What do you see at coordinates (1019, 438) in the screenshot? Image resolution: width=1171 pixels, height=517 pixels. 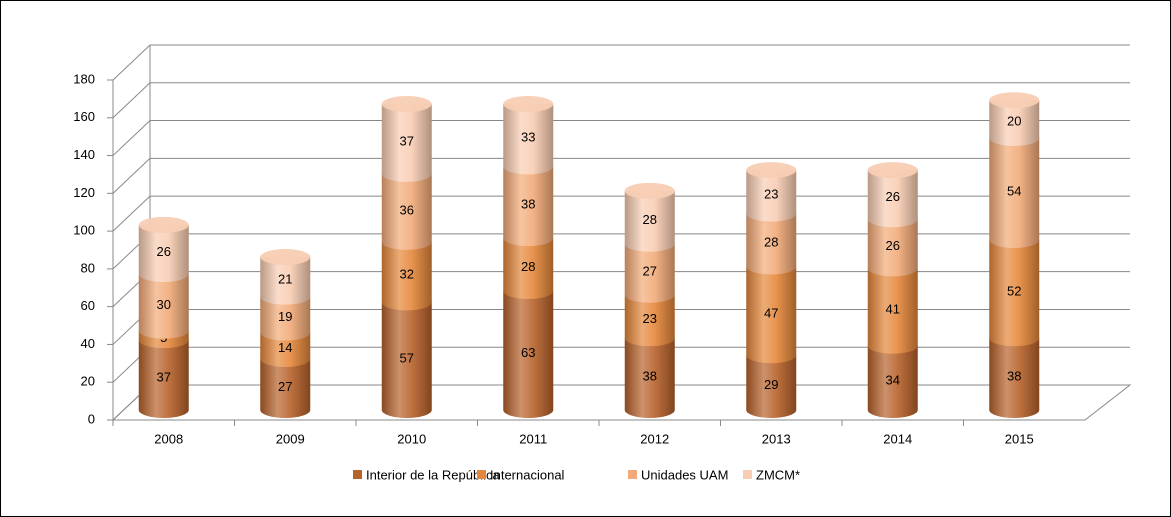 I see `x-tick-label: 2015` at bounding box center [1019, 438].